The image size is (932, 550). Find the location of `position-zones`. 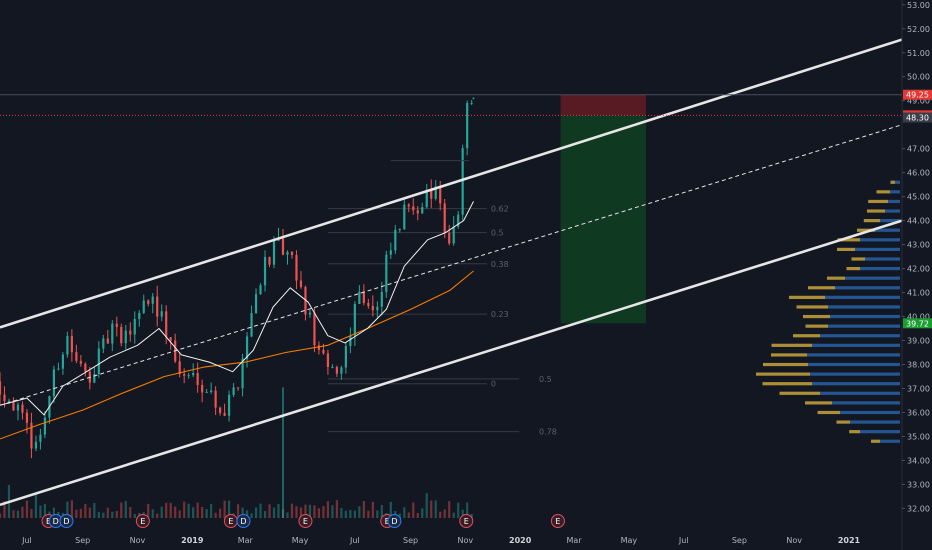

position-zones is located at coordinates (603, 209).